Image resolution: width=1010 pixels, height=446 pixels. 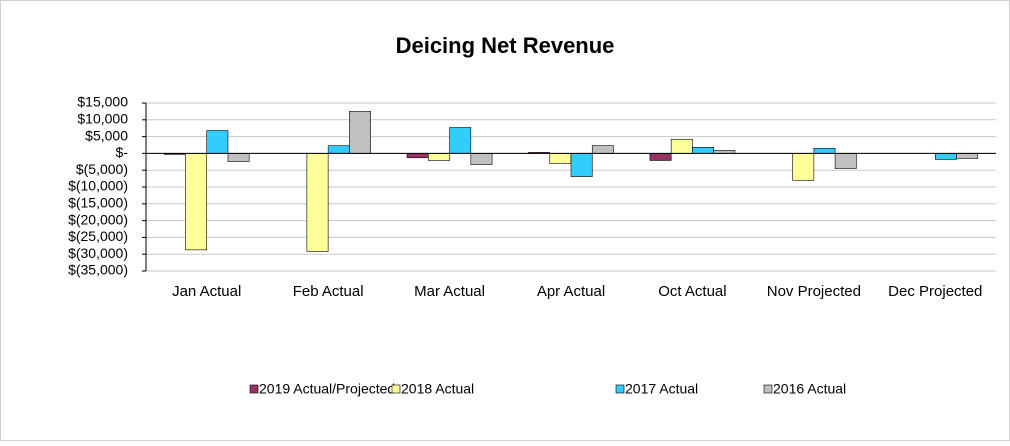 I want to click on y-tick-label: $(15,000), so click(x=98, y=203).